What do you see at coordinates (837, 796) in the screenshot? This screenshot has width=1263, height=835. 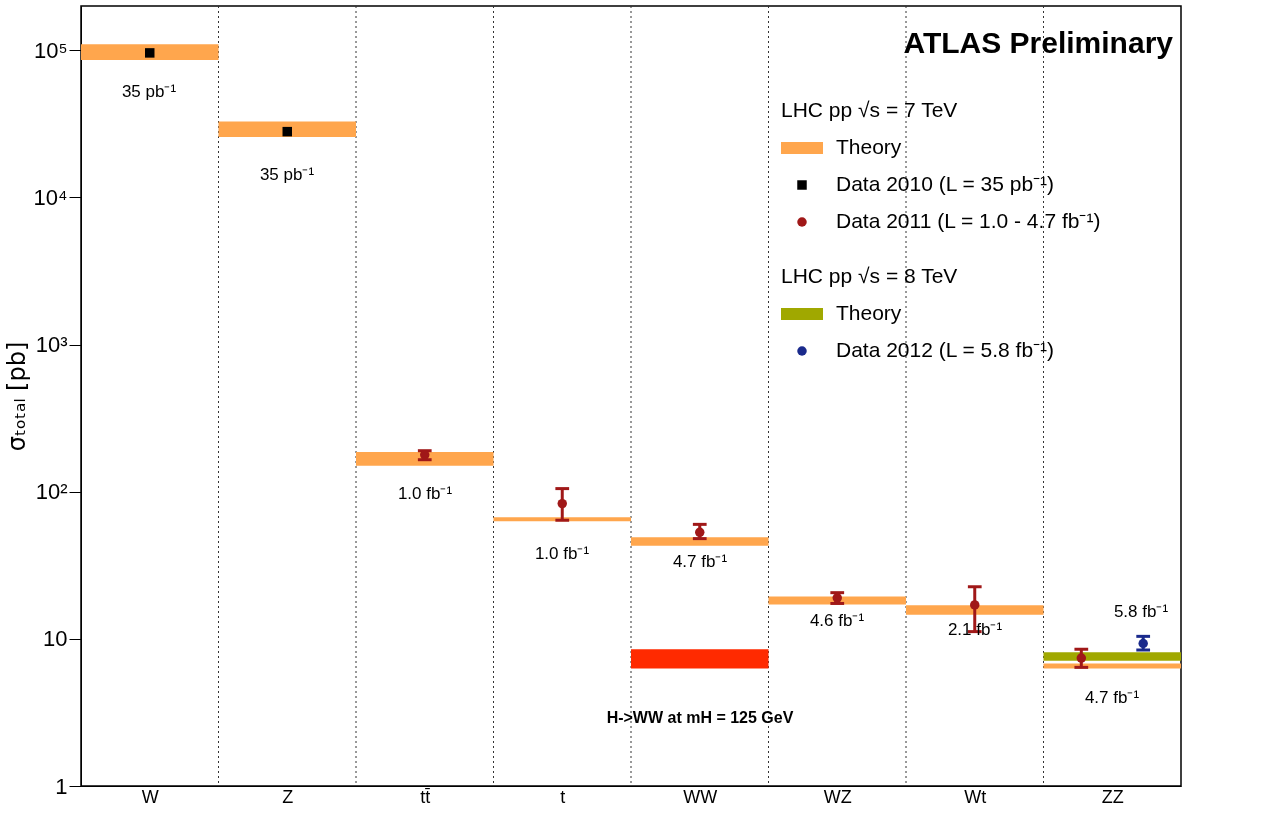 I see `x-tick-label: WZ` at bounding box center [837, 796].